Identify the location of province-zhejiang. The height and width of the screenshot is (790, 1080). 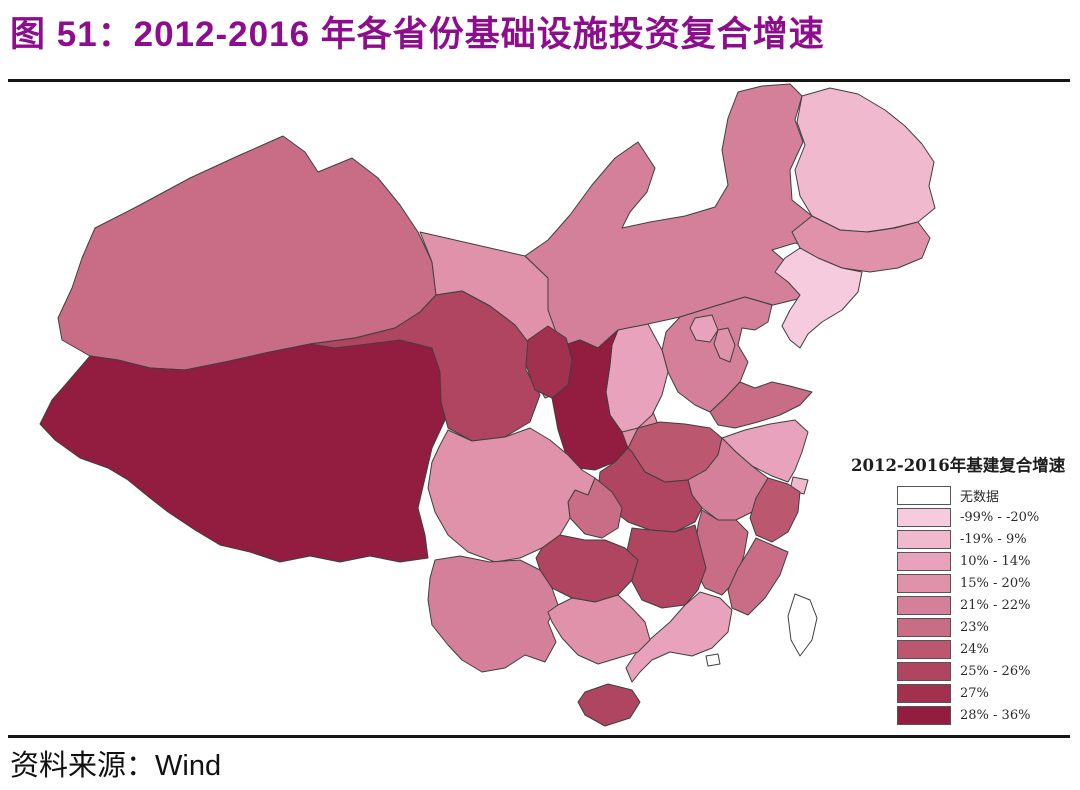
(775, 510).